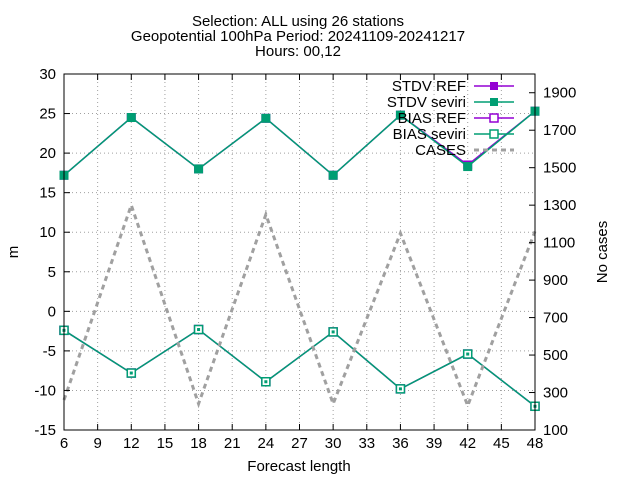  I want to click on legend-label-stdv-seviri: STDV seviri, so click(426, 102).